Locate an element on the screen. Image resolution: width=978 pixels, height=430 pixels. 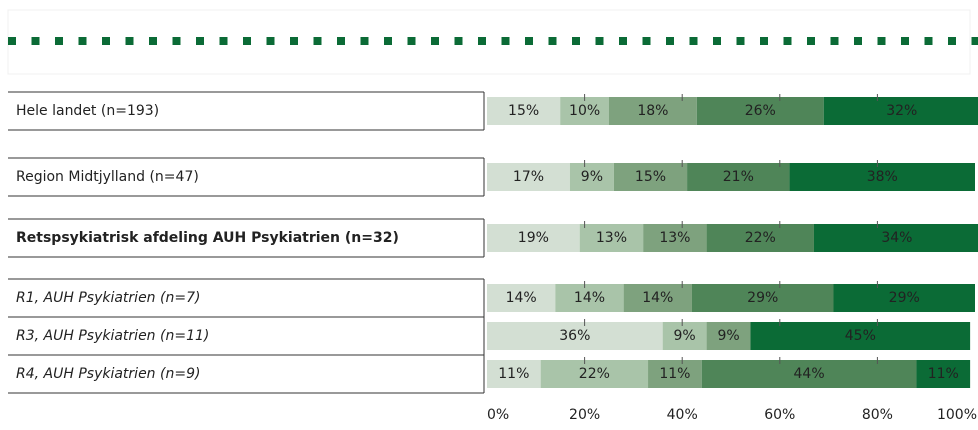
data-label: 19% is located at coordinates (533, 238).